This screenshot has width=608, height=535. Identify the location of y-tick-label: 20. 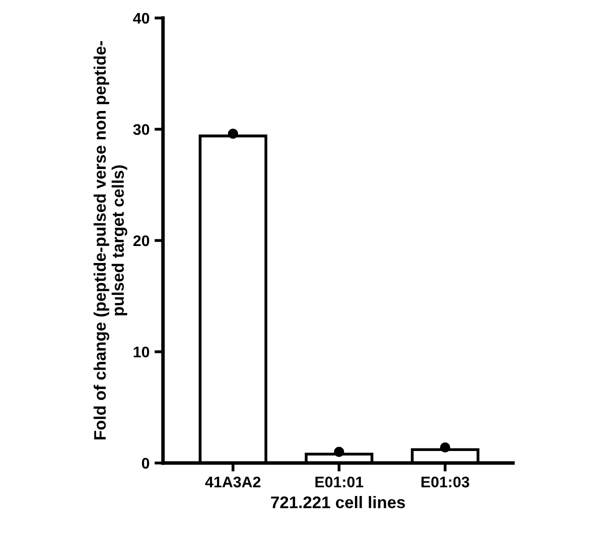
(141, 240).